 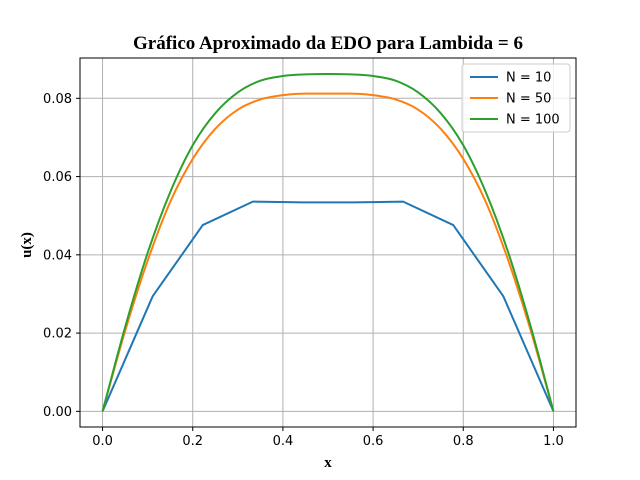 What do you see at coordinates (57, 334) in the screenshot?
I see `y-tick-label: 0.02` at bounding box center [57, 334].